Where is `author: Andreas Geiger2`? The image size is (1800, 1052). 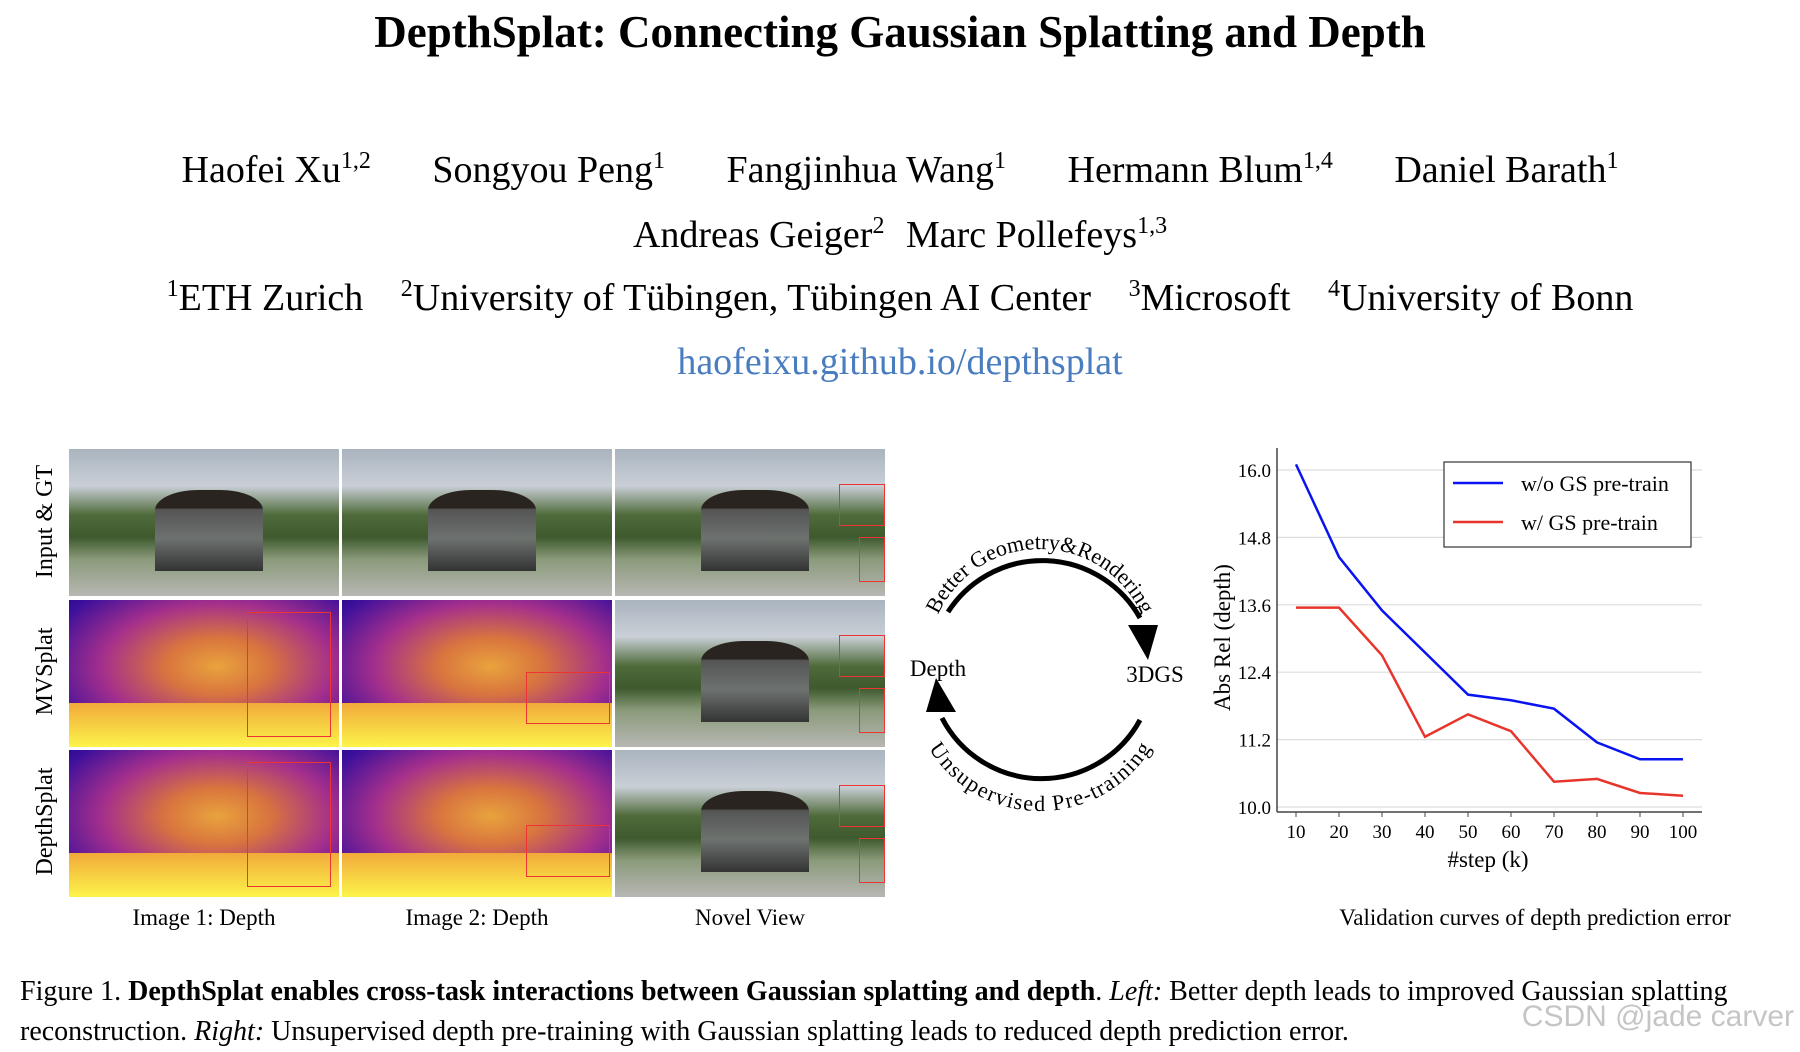 author: Andreas Geiger2 is located at coordinates (758, 234).